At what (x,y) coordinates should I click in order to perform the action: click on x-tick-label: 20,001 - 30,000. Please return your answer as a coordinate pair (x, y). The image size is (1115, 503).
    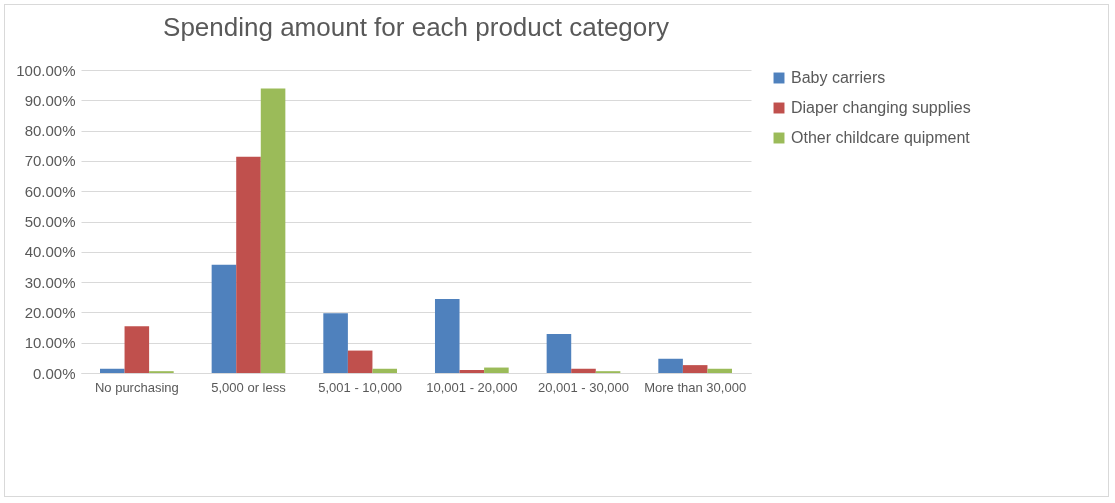
    Looking at the image, I should click on (583, 387).